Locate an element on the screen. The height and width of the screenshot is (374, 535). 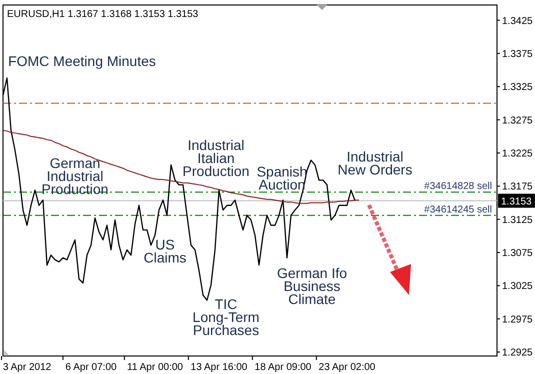
y-tick-label: 1.3375 is located at coordinates (518, 54).